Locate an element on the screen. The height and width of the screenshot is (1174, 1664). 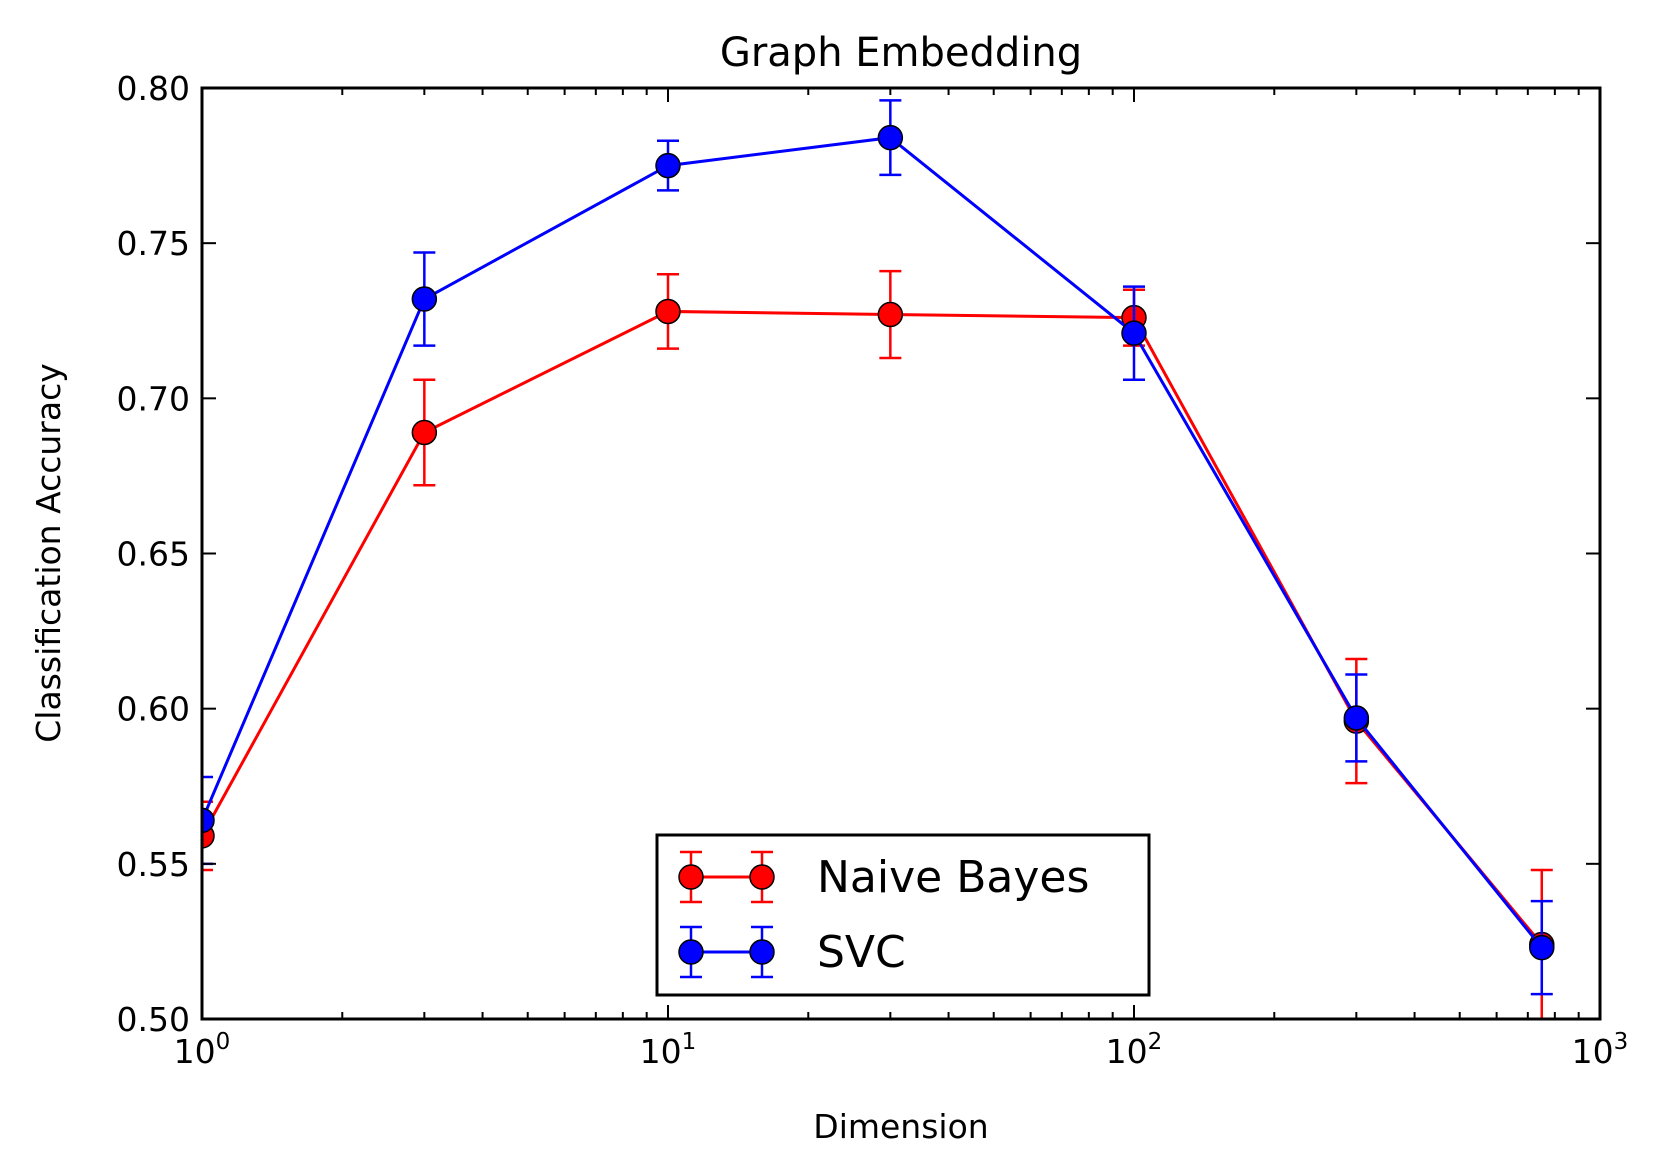
y-tick-label: 0.75 is located at coordinates (153, 243).